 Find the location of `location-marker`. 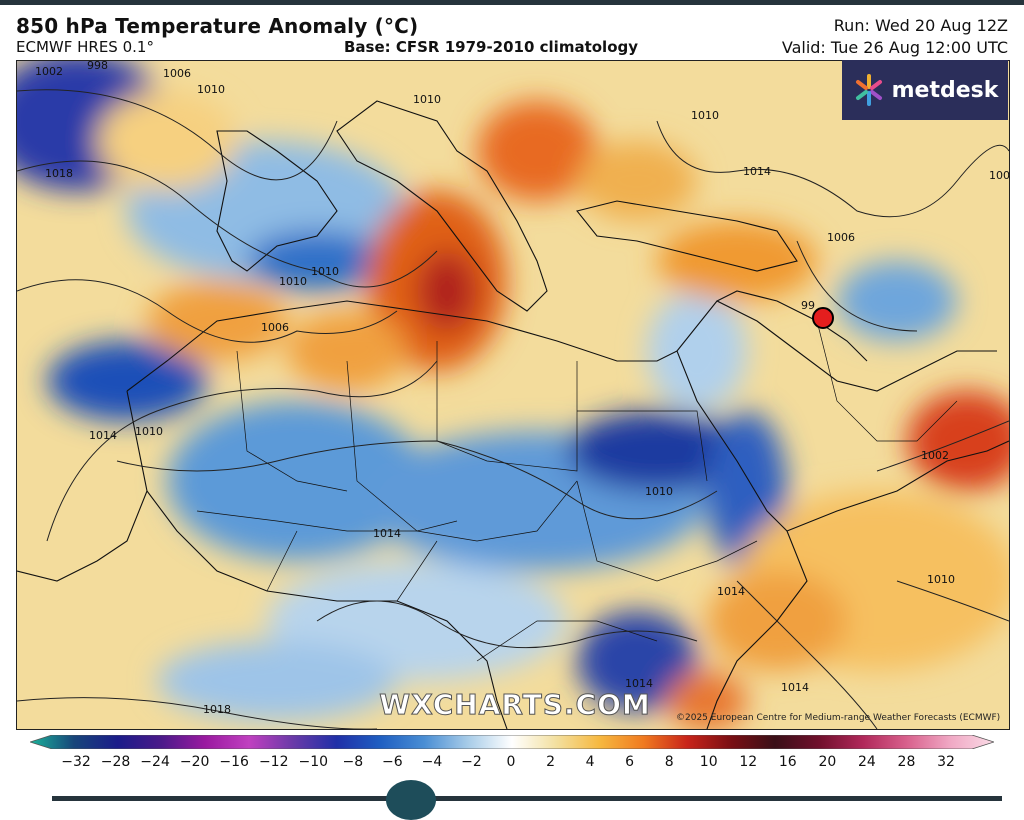

location-marker is located at coordinates (823, 318).